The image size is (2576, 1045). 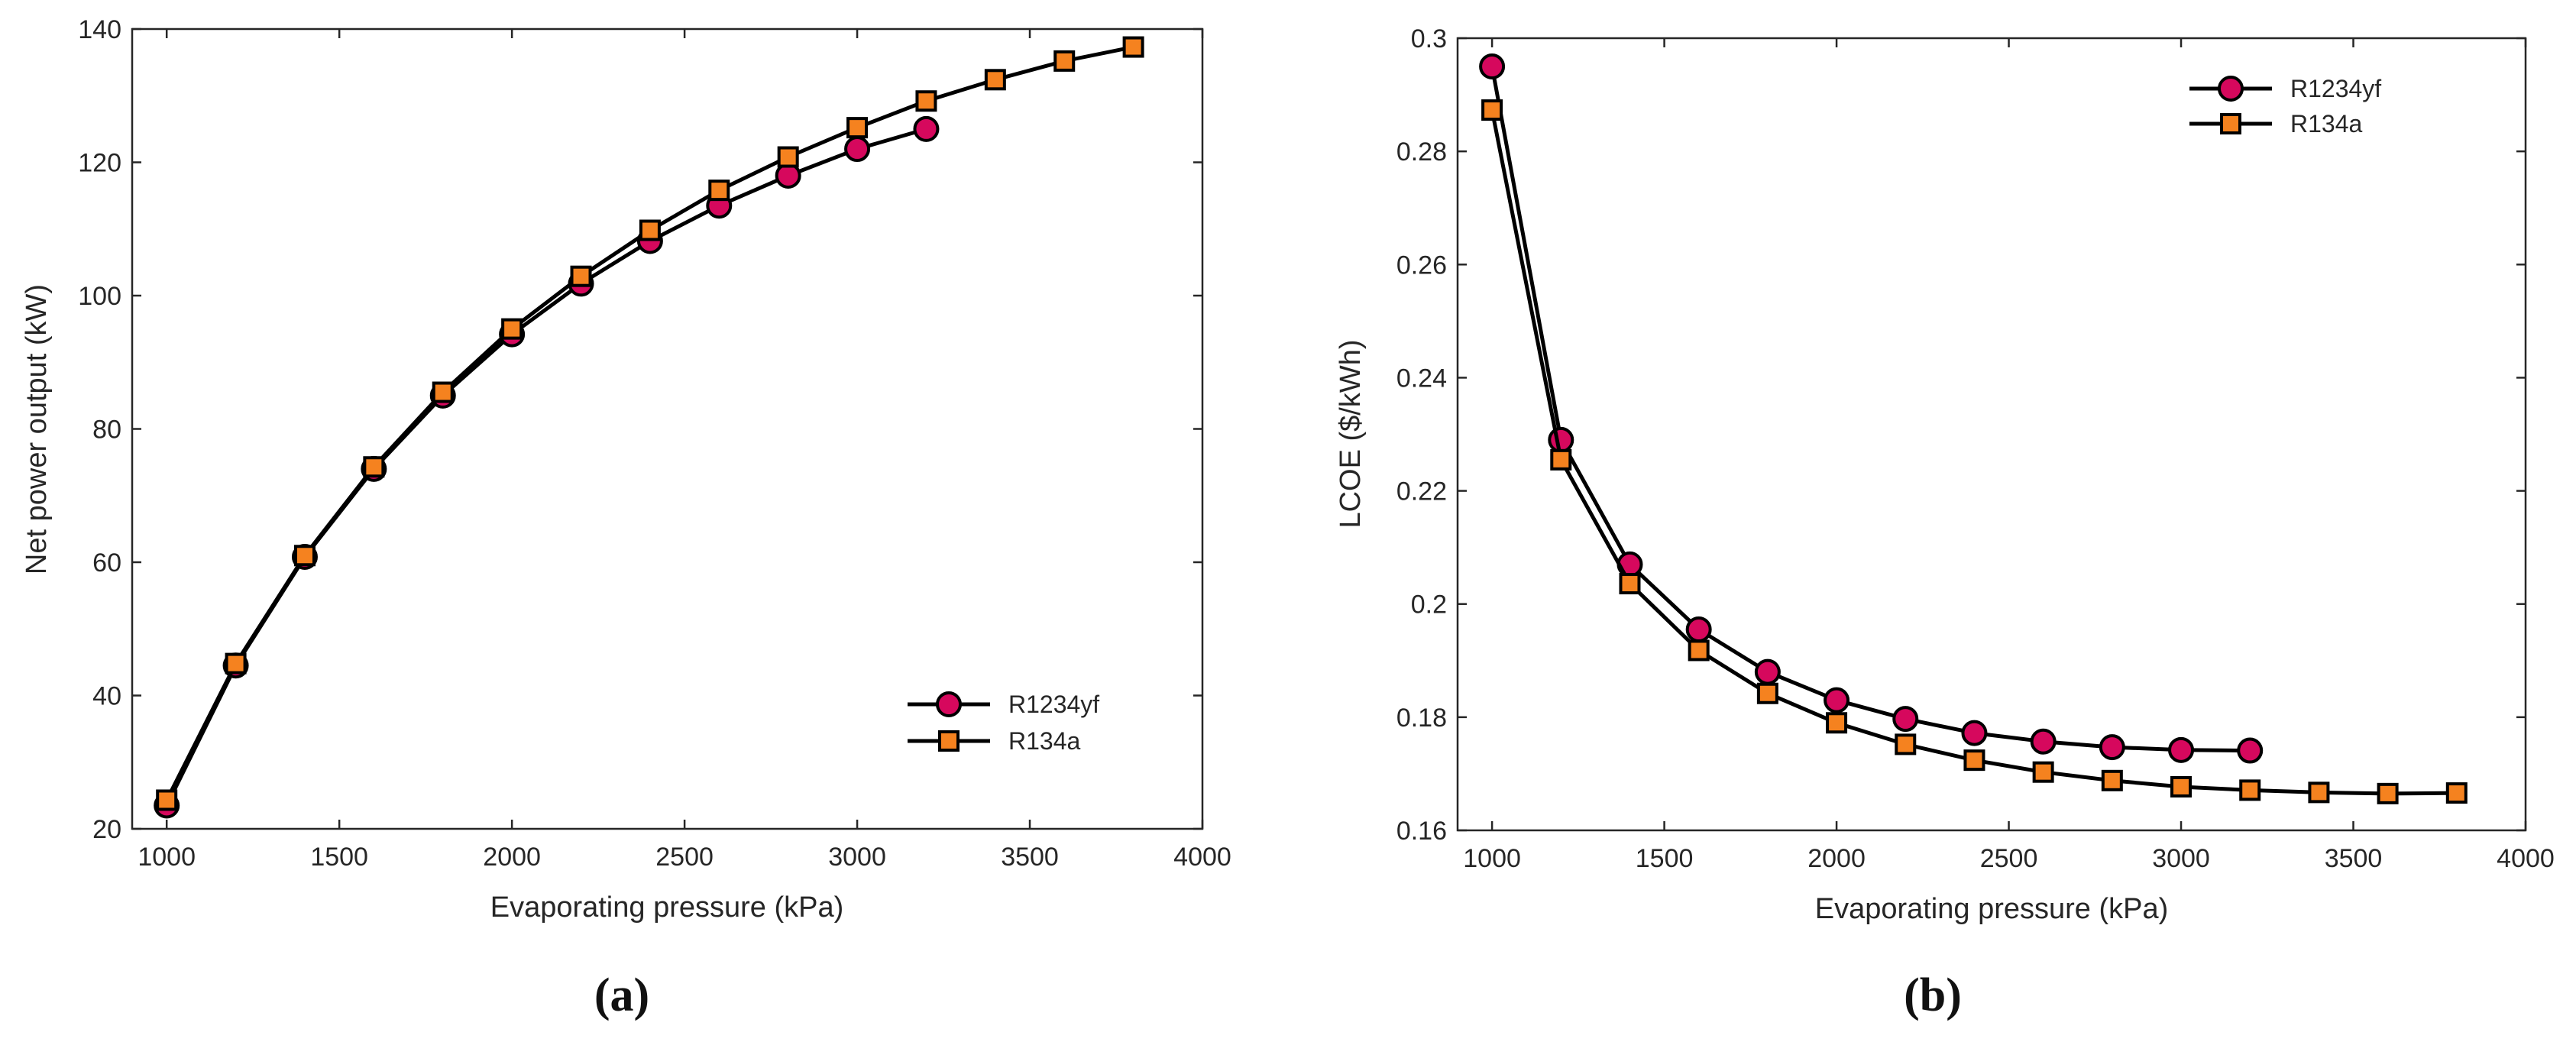 I want to click on panel-b-legend-r1234yf-marker, so click(x=2231, y=89).